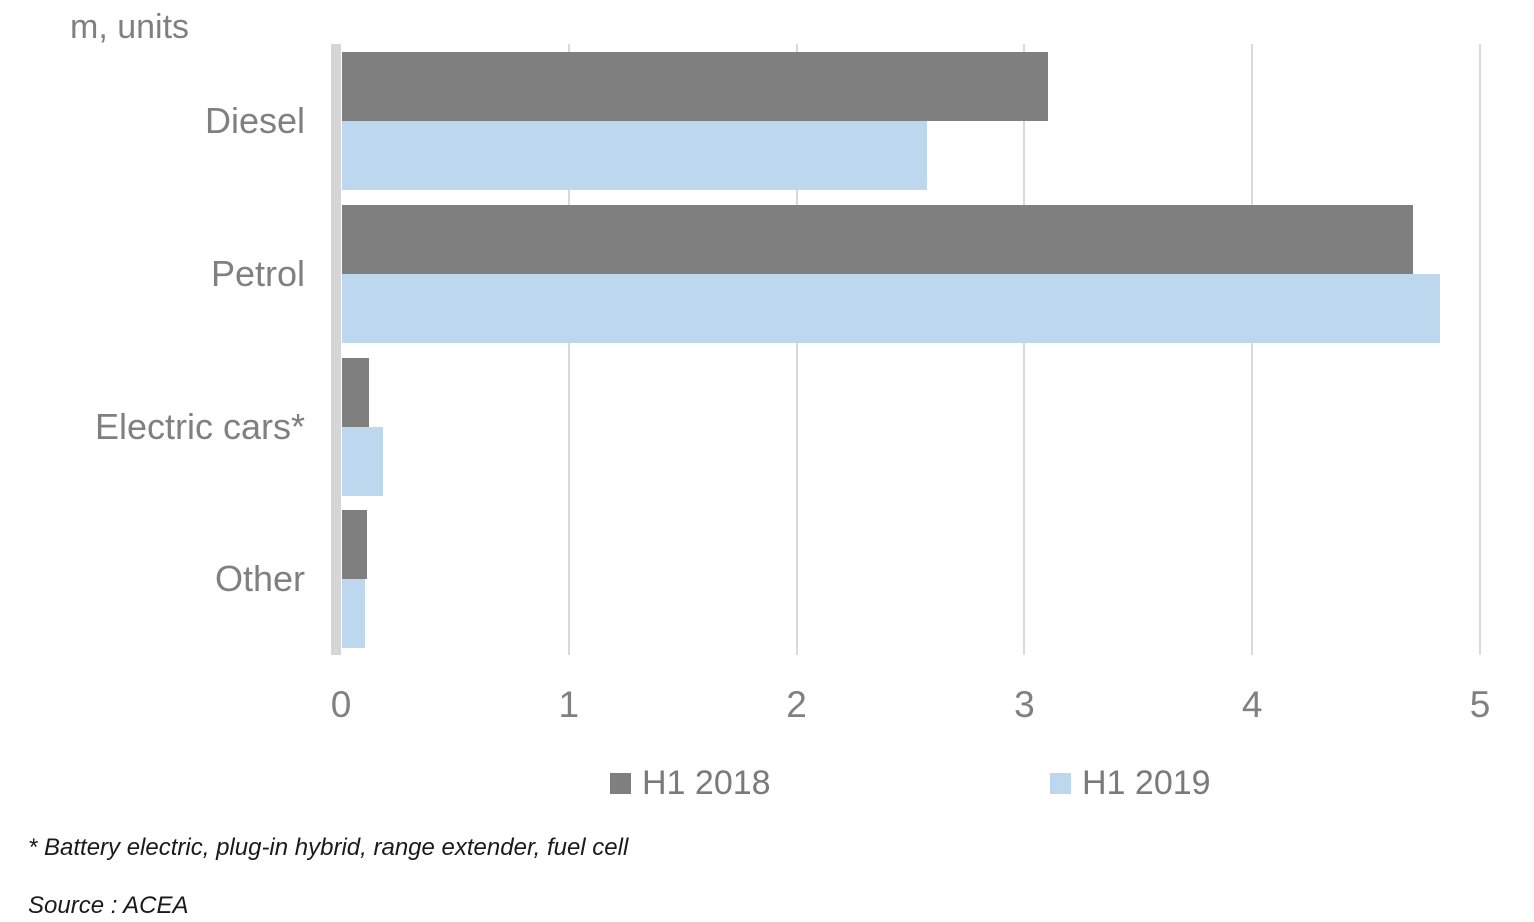 The height and width of the screenshot is (922, 1534). What do you see at coordinates (199, 426) in the screenshot?
I see `category-label-electric-cars: Electric cars*` at bounding box center [199, 426].